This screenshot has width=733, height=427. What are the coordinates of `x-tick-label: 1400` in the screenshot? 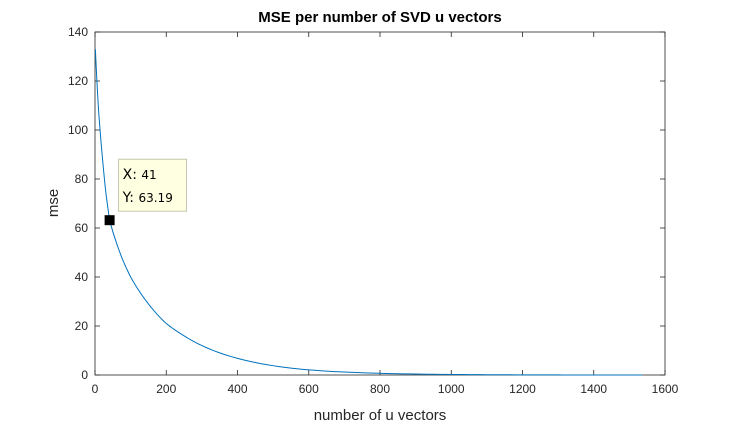 It's located at (593, 389).